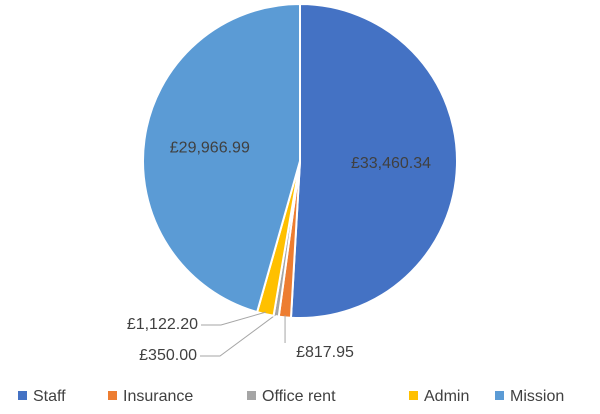  Describe the element at coordinates (210, 148) in the screenshot. I see `data-label: £29,966.99` at that location.